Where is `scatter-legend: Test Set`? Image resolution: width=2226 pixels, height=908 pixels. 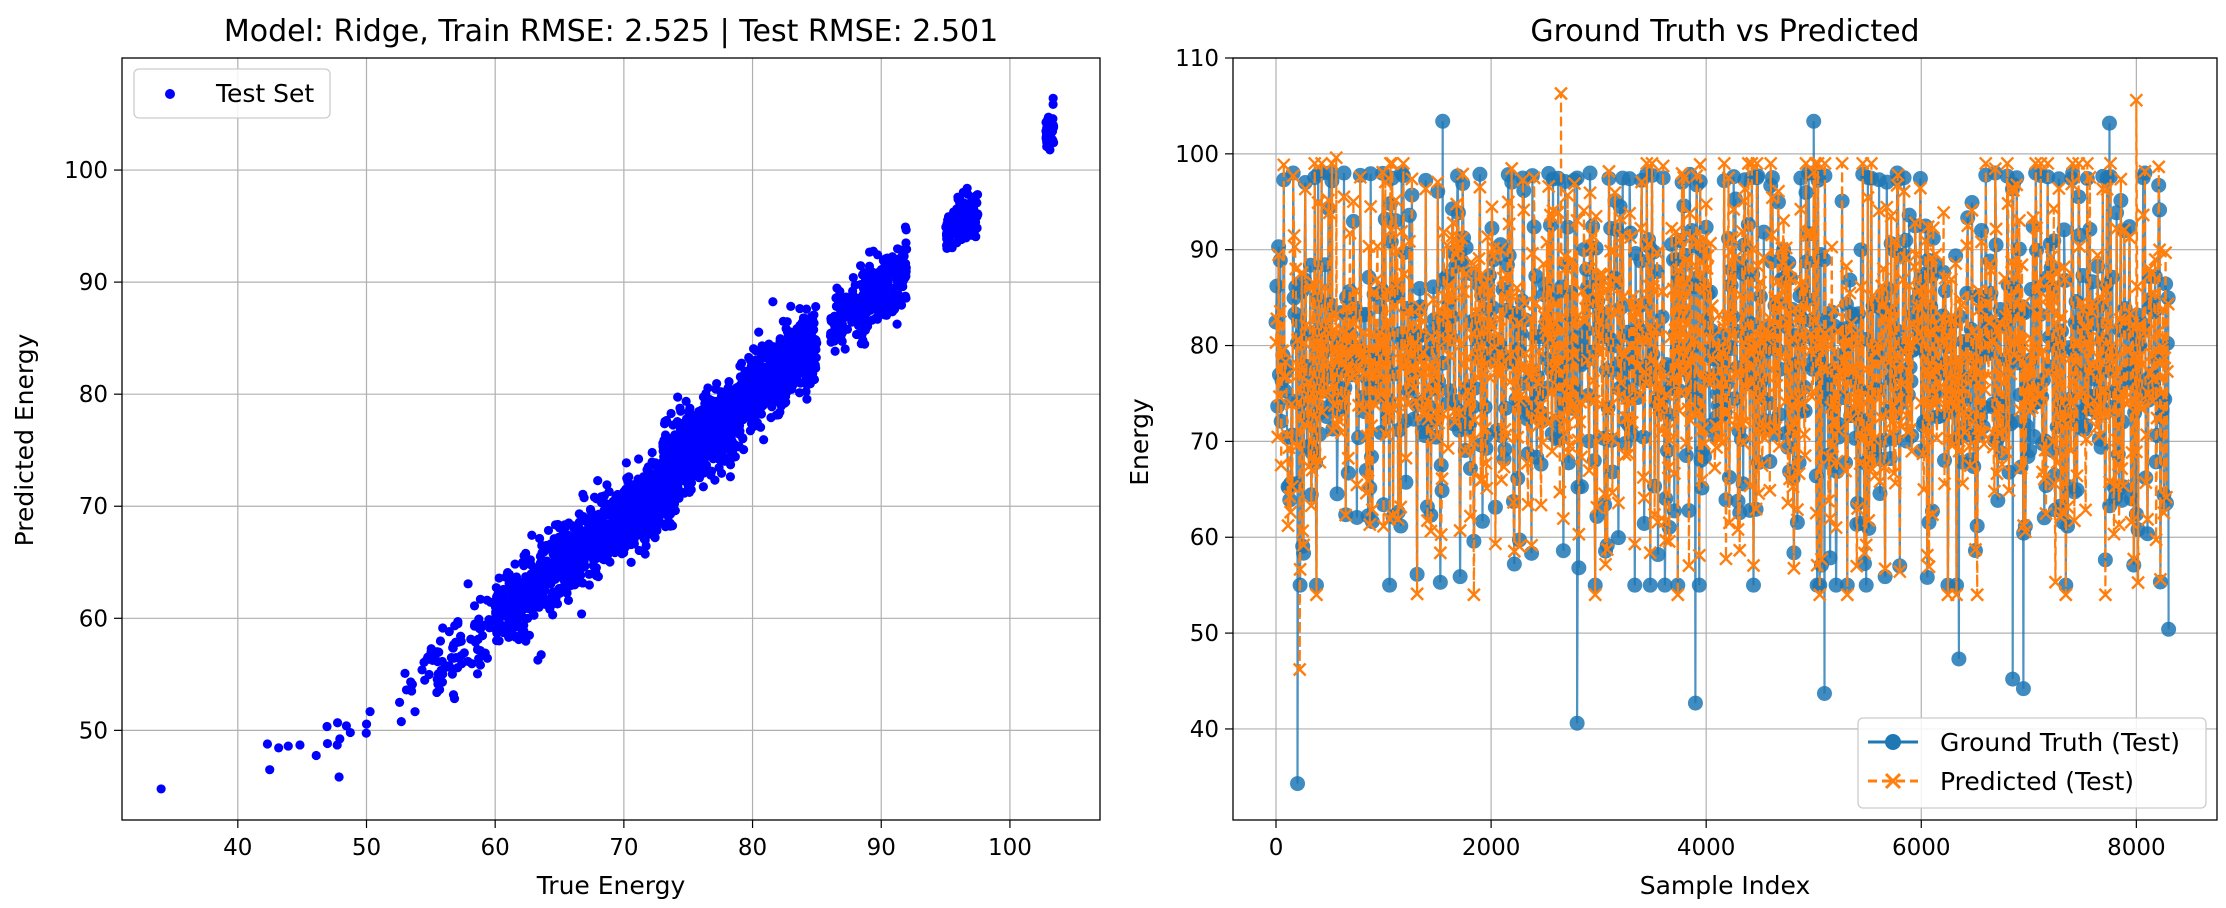
scatter-legend: Test Set is located at coordinates (232, 93).